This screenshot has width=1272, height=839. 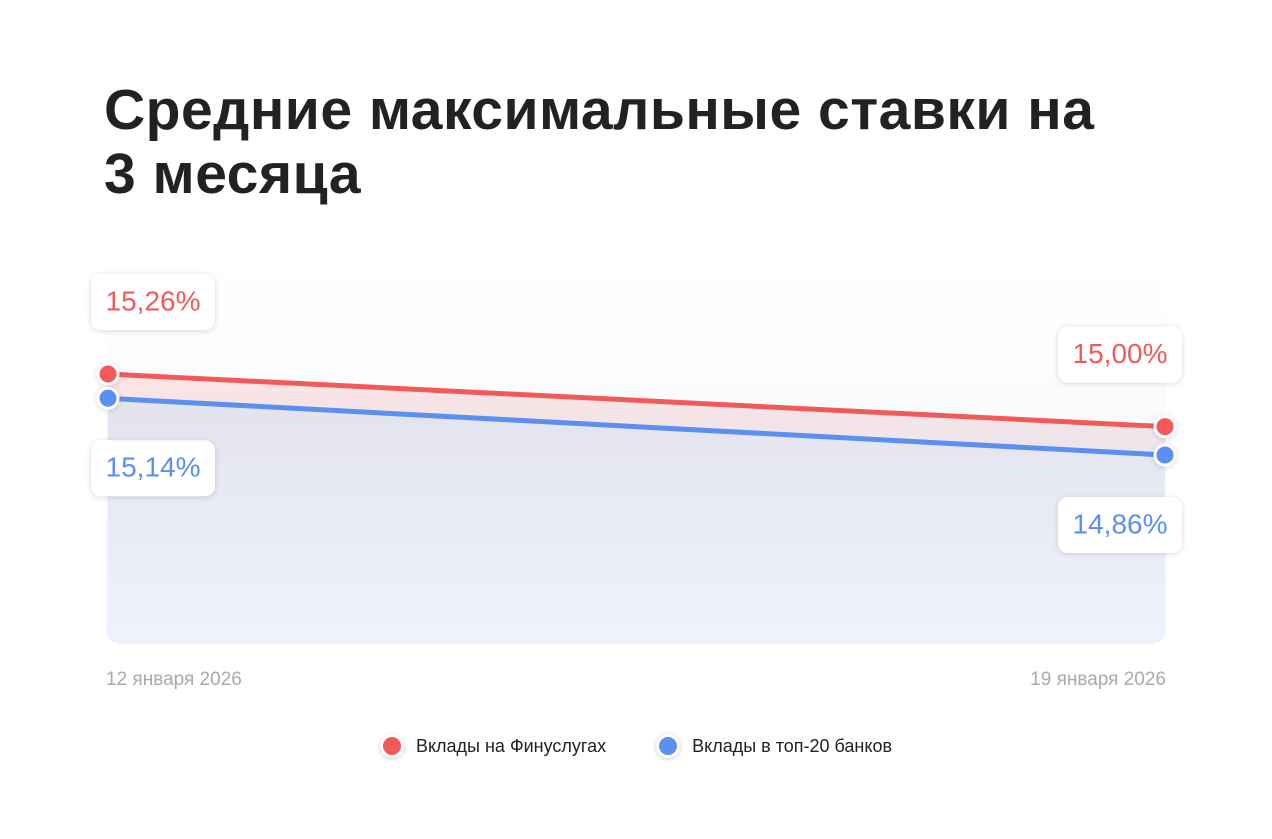 I want to click on legend-item: Вклады в топ-20 банков, so click(x=774, y=746).